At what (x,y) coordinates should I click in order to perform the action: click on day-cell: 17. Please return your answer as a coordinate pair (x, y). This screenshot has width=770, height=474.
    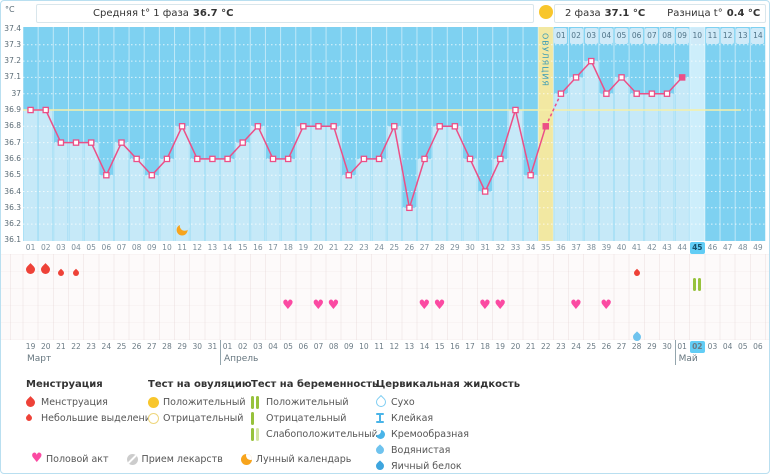
    Looking at the image, I should click on (273, 247).